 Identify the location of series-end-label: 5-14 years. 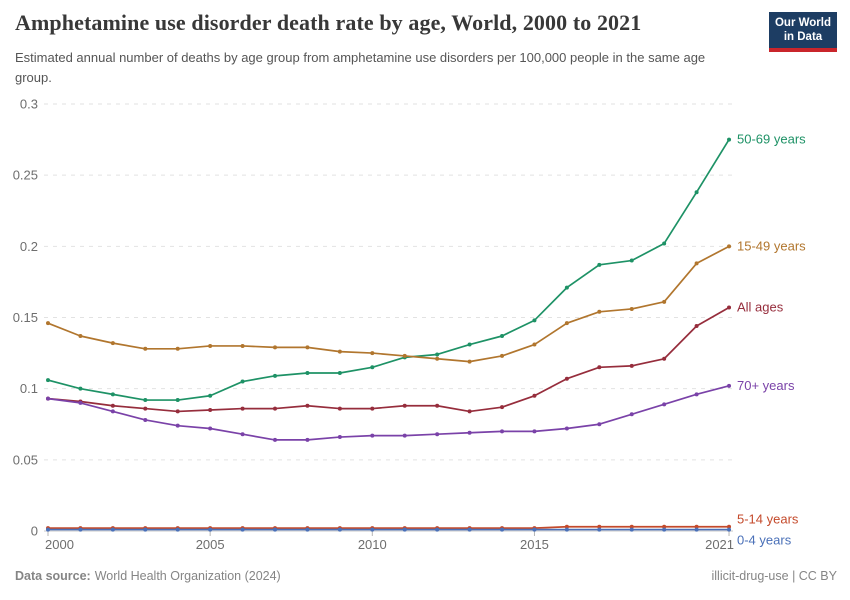
(768, 519).